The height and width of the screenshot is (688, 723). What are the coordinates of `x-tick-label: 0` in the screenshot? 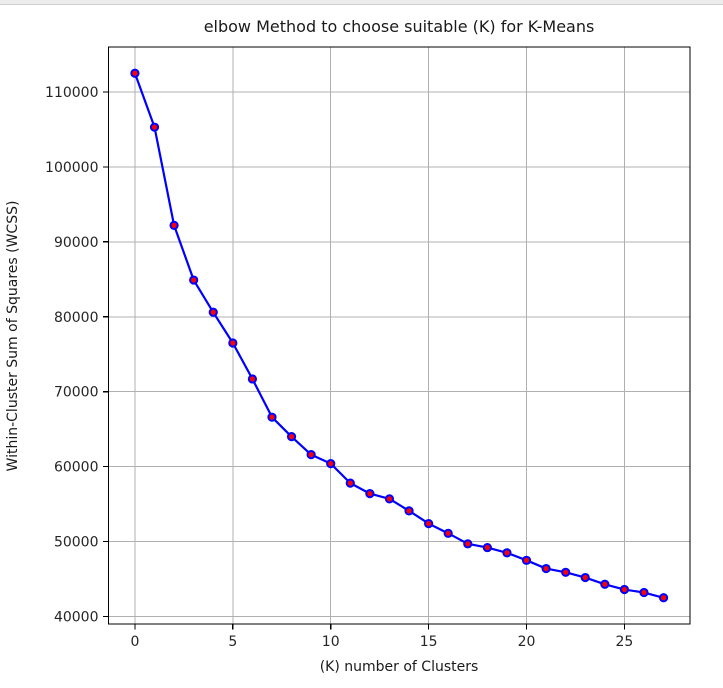 It's located at (134, 642).